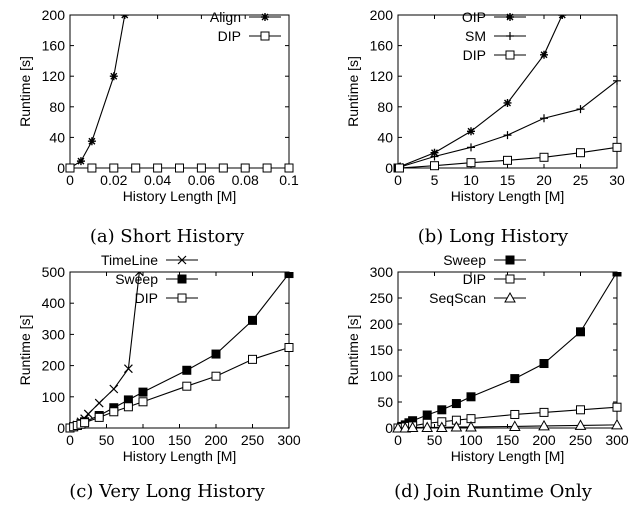 The width and height of the screenshot is (637, 507). Describe the element at coordinates (54, 76) in the screenshot. I see `y-tick-label: 120` at that location.